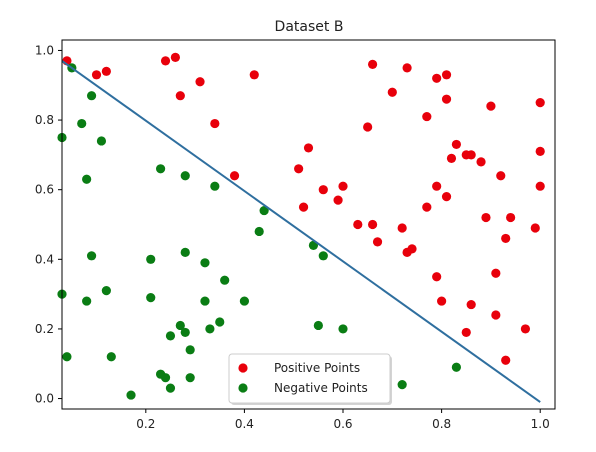 This screenshot has height=452, width=596. Describe the element at coordinates (44, 120) in the screenshot. I see `y-tick-label: 0.8` at that location.